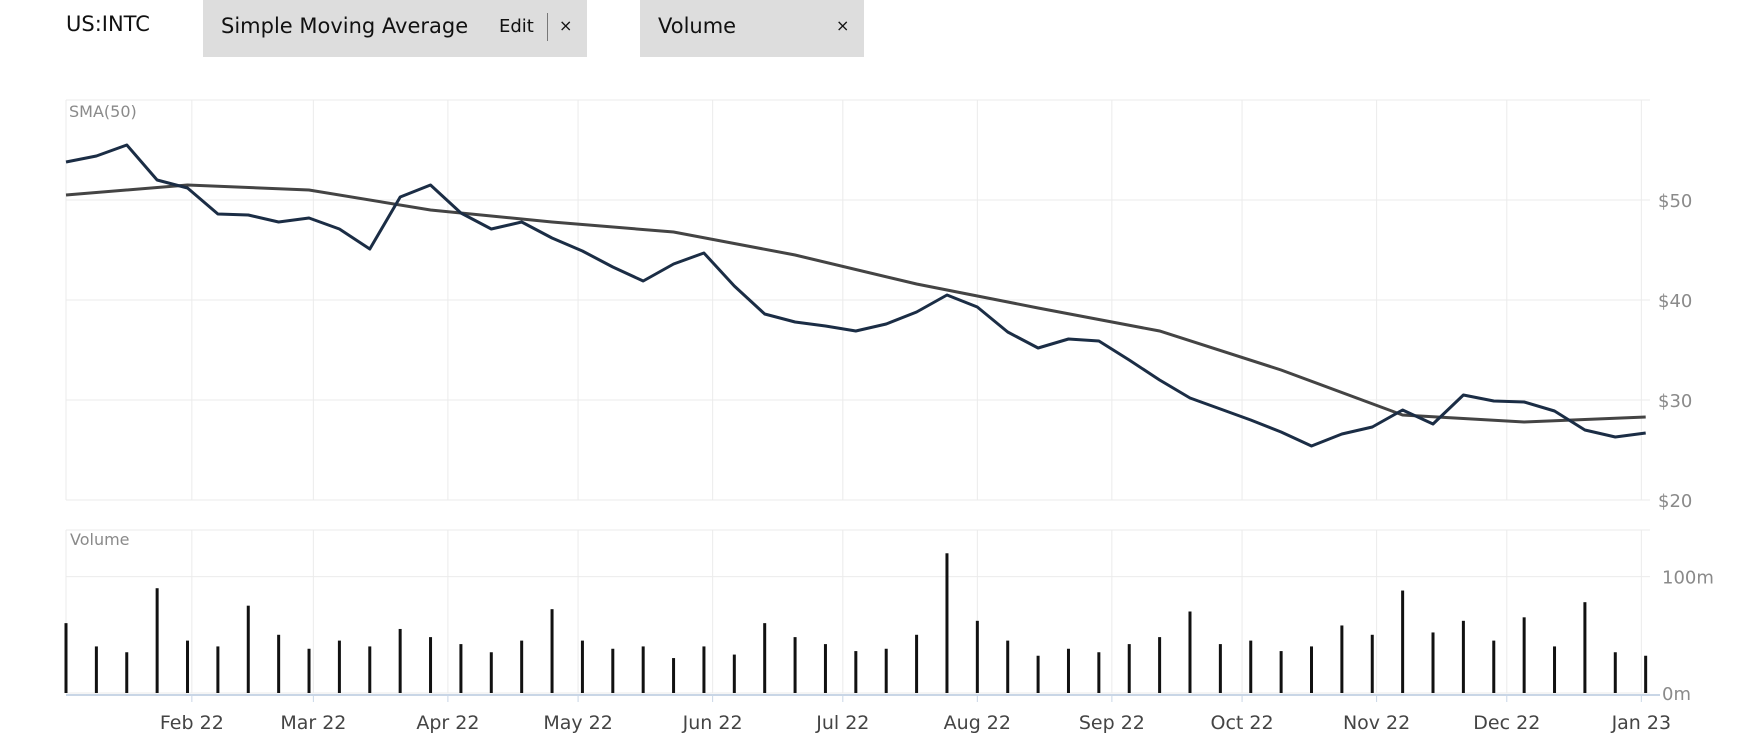 The width and height of the screenshot is (1759, 751). What do you see at coordinates (1688, 578) in the screenshot?
I see `volume-y-tick-label: 100m` at bounding box center [1688, 578].